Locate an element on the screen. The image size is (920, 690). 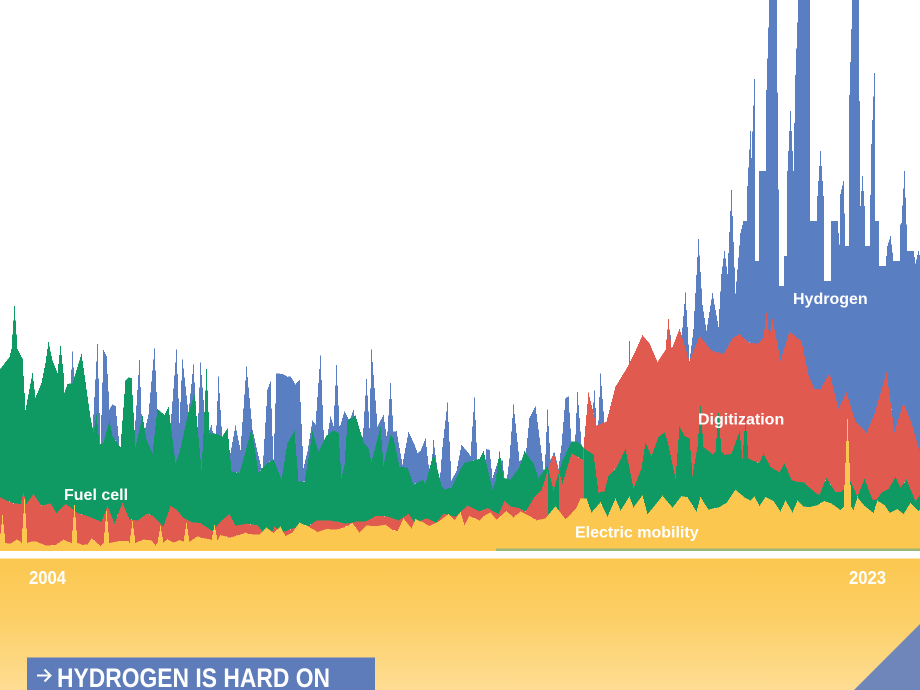
svg-text: 2023 is located at coordinates (867, 578).